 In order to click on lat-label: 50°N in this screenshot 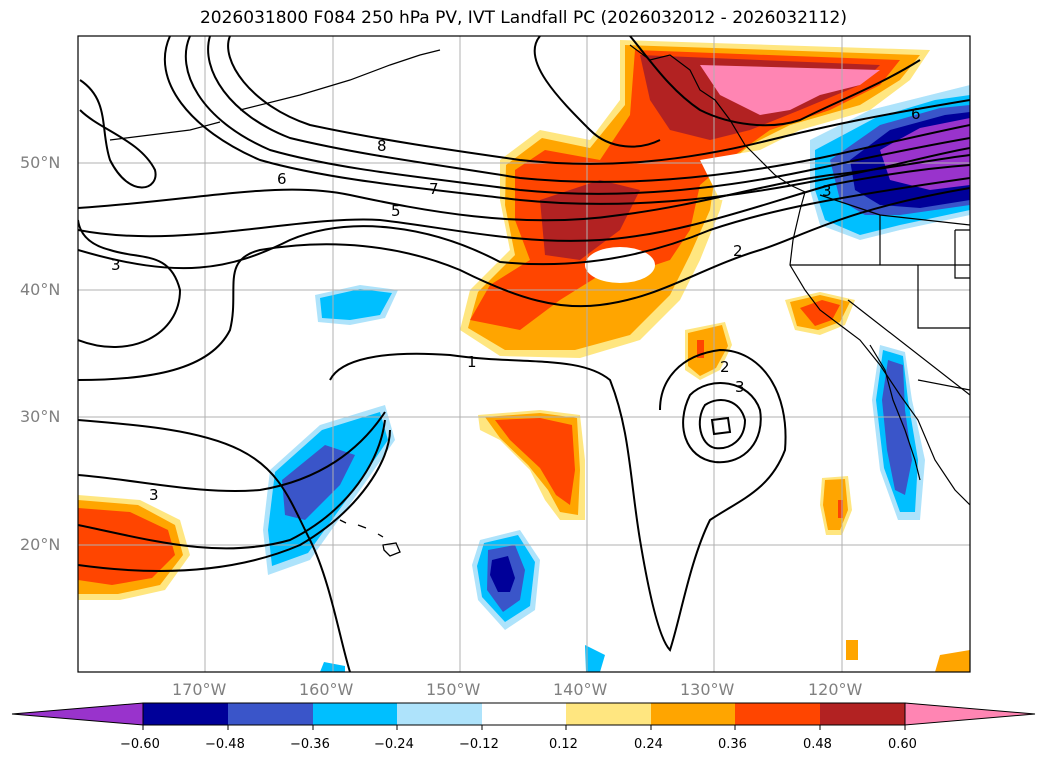, I will do `click(40, 162)`.